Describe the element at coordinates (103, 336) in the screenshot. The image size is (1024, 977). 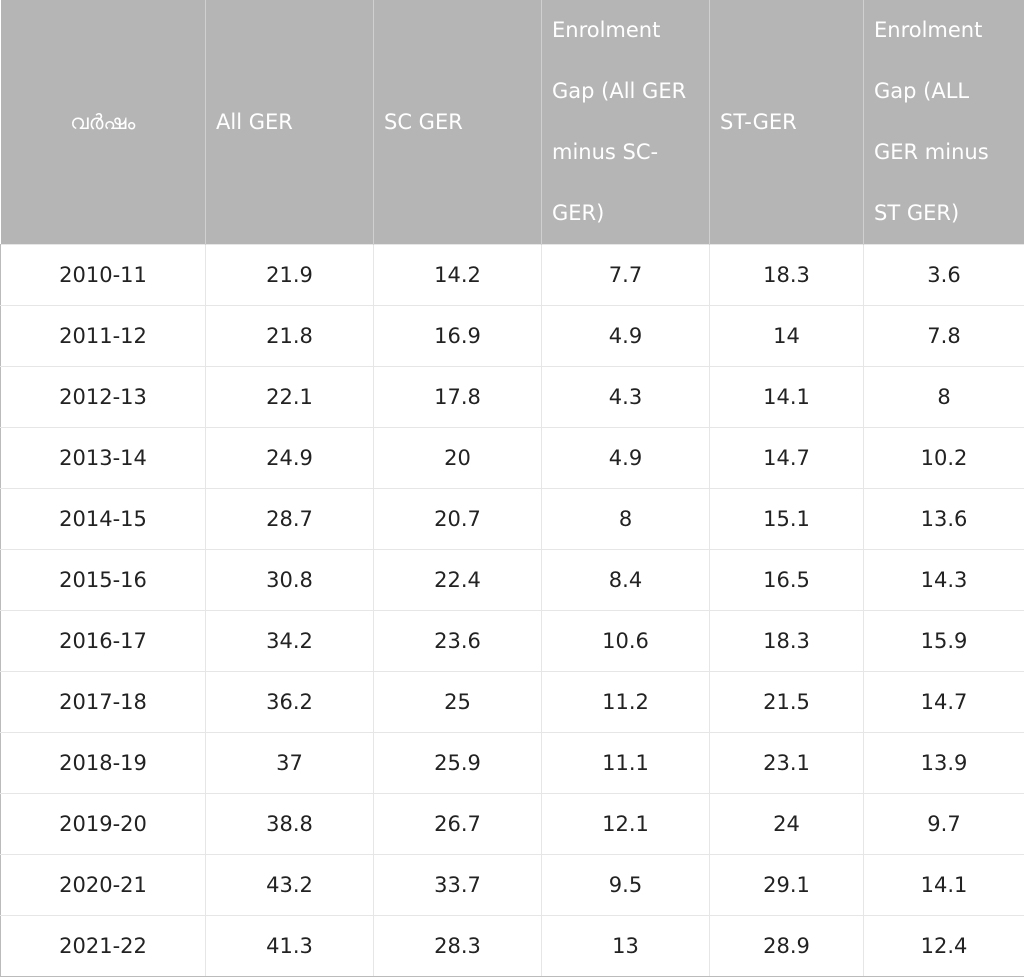
I see `year-cell: 2011-12` at that location.